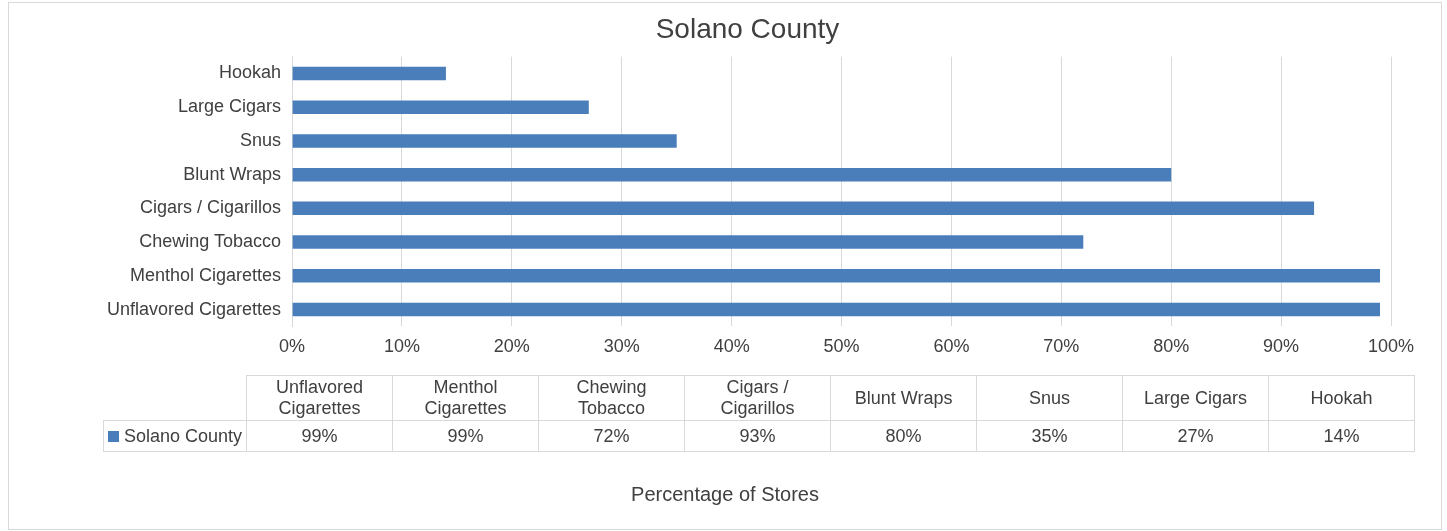 The image size is (1447, 531). Describe the element at coordinates (292, 346) in the screenshot. I see `x-tick-label: 0%` at that location.